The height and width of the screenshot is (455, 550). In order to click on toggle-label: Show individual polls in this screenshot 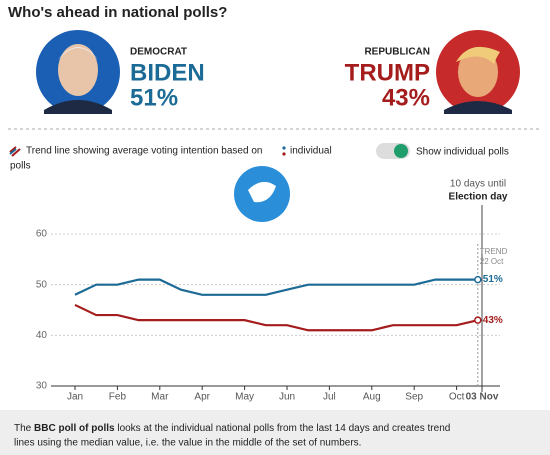, I will do `click(462, 152)`.